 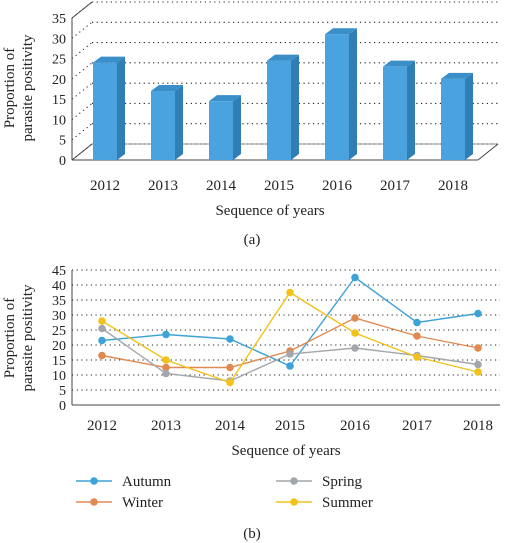 What do you see at coordinates (252, 240) in the screenshot?
I see `panel-a-label: (a)` at bounding box center [252, 240].